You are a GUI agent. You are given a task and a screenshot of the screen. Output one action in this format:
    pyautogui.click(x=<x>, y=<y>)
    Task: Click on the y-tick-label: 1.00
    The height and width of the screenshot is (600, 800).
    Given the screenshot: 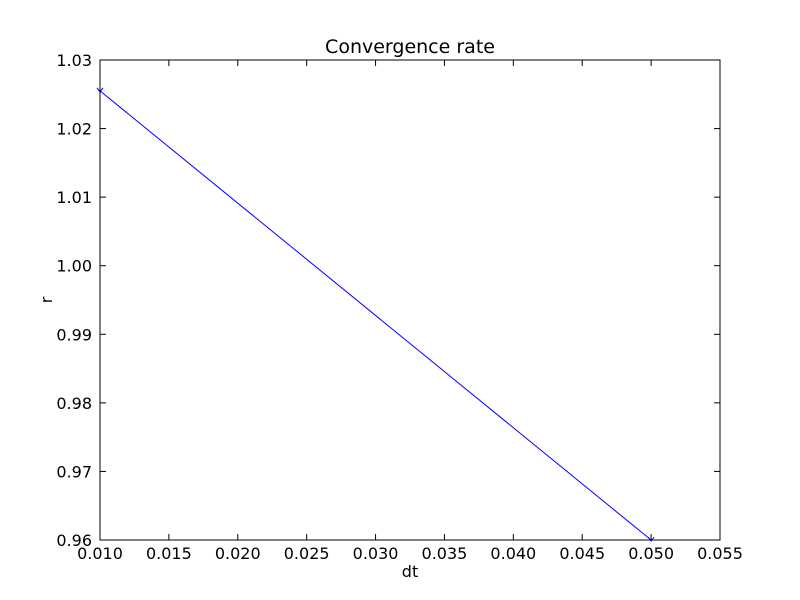 What is the action you would take?
    pyautogui.click(x=74, y=266)
    